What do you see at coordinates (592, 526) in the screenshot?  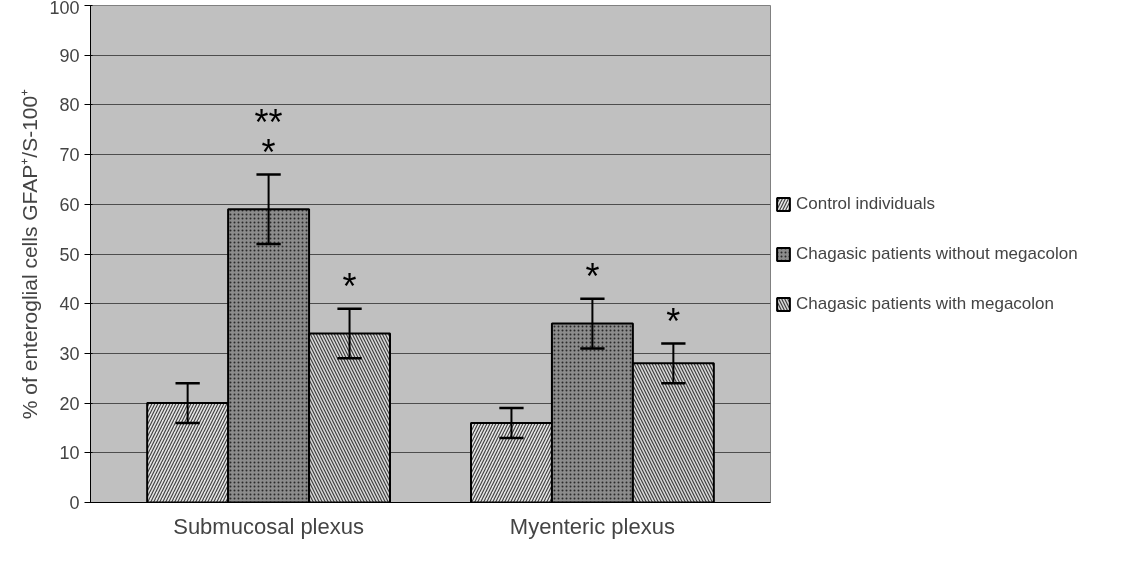 I see `x-tick-label: Myenteric plexus` at bounding box center [592, 526].